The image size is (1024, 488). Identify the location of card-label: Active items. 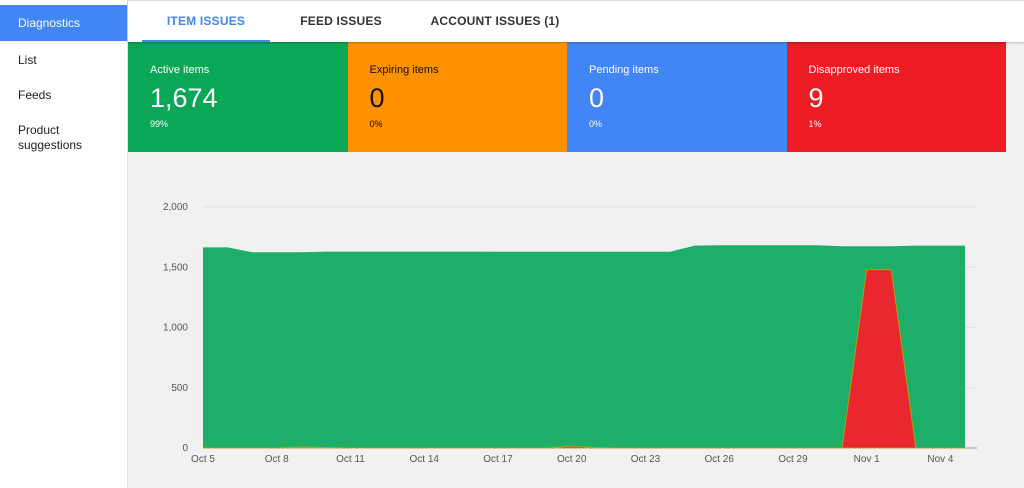
(180, 70).